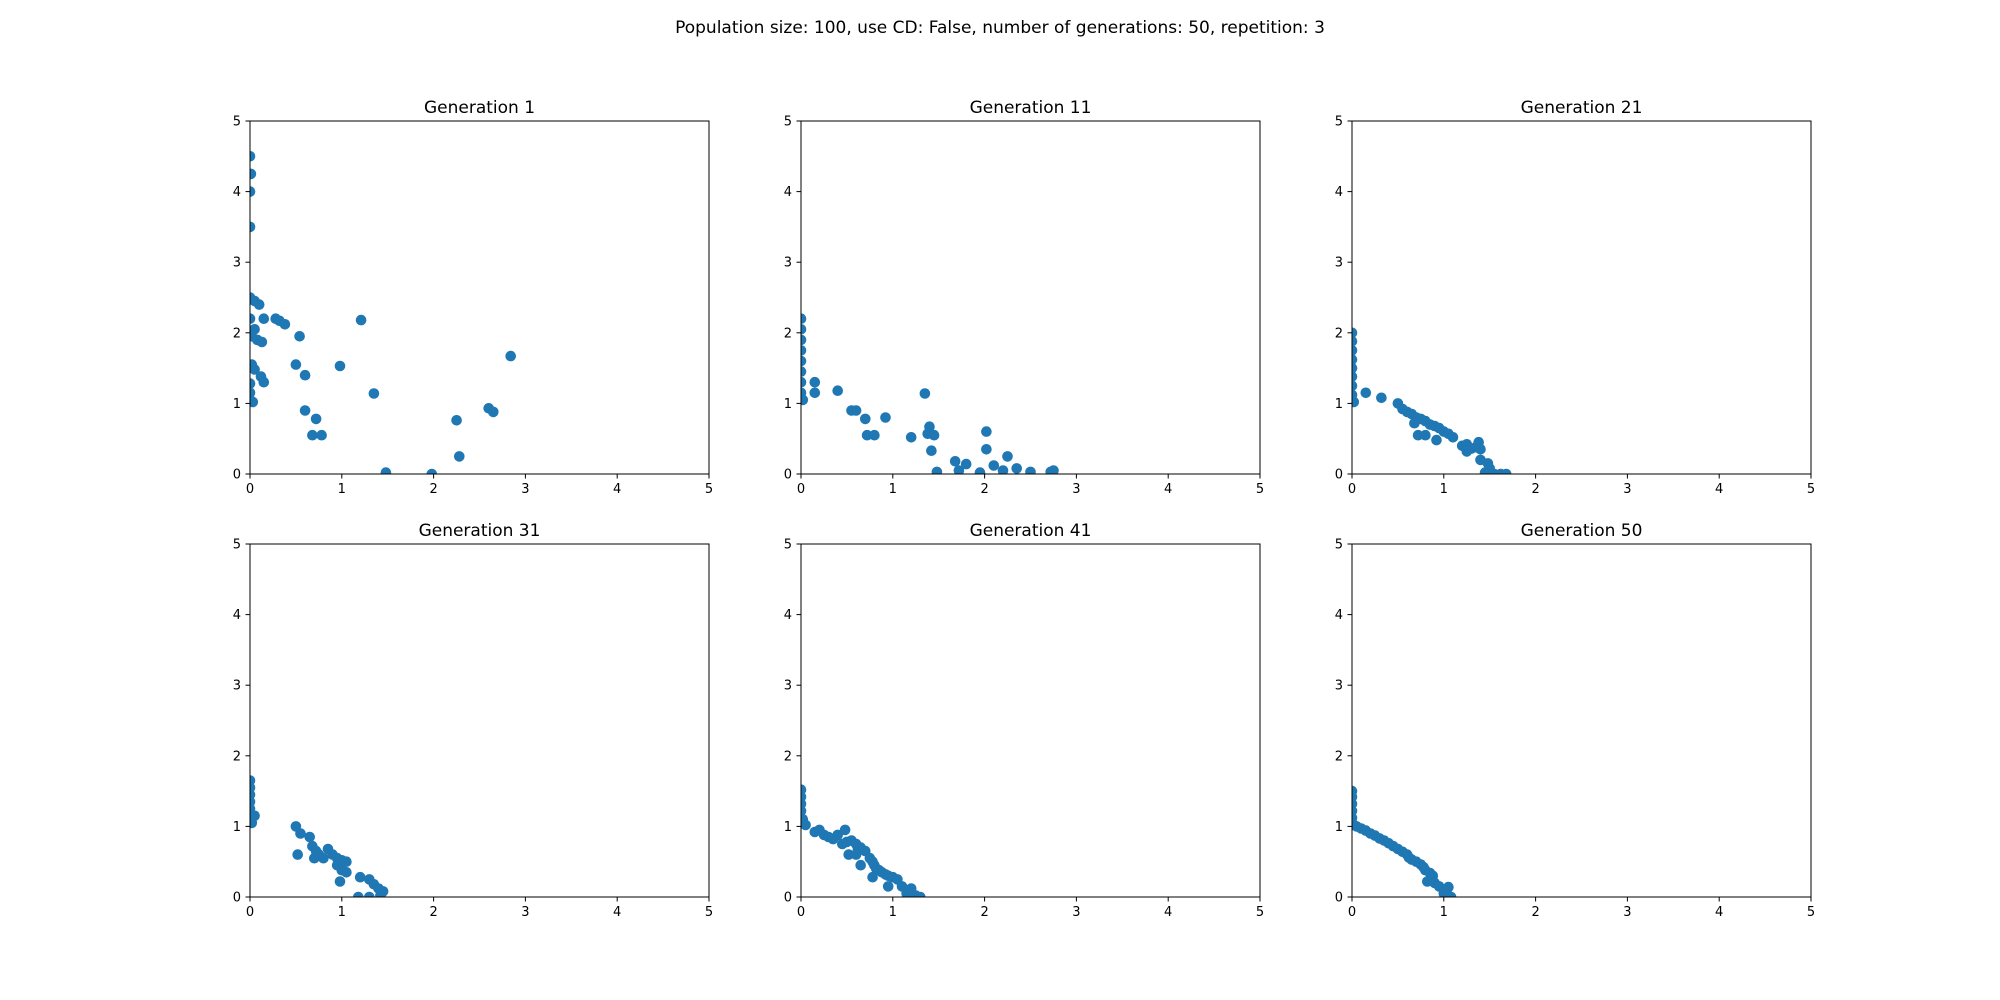 The width and height of the screenshot is (2000, 1000). I want to click on y-tick-label: 4, so click(237, 192).